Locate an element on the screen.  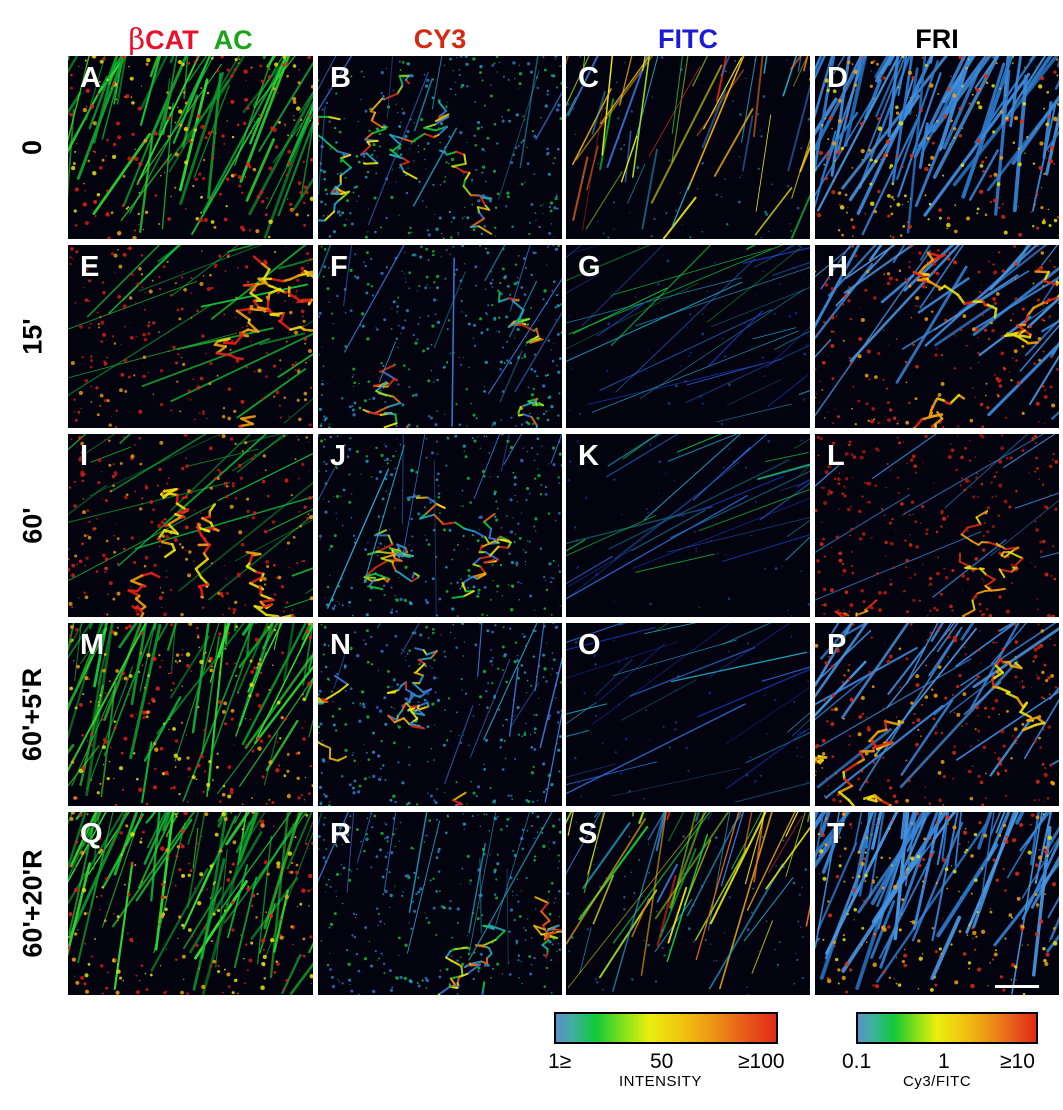
panel-K: K is located at coordinates (688, 525).